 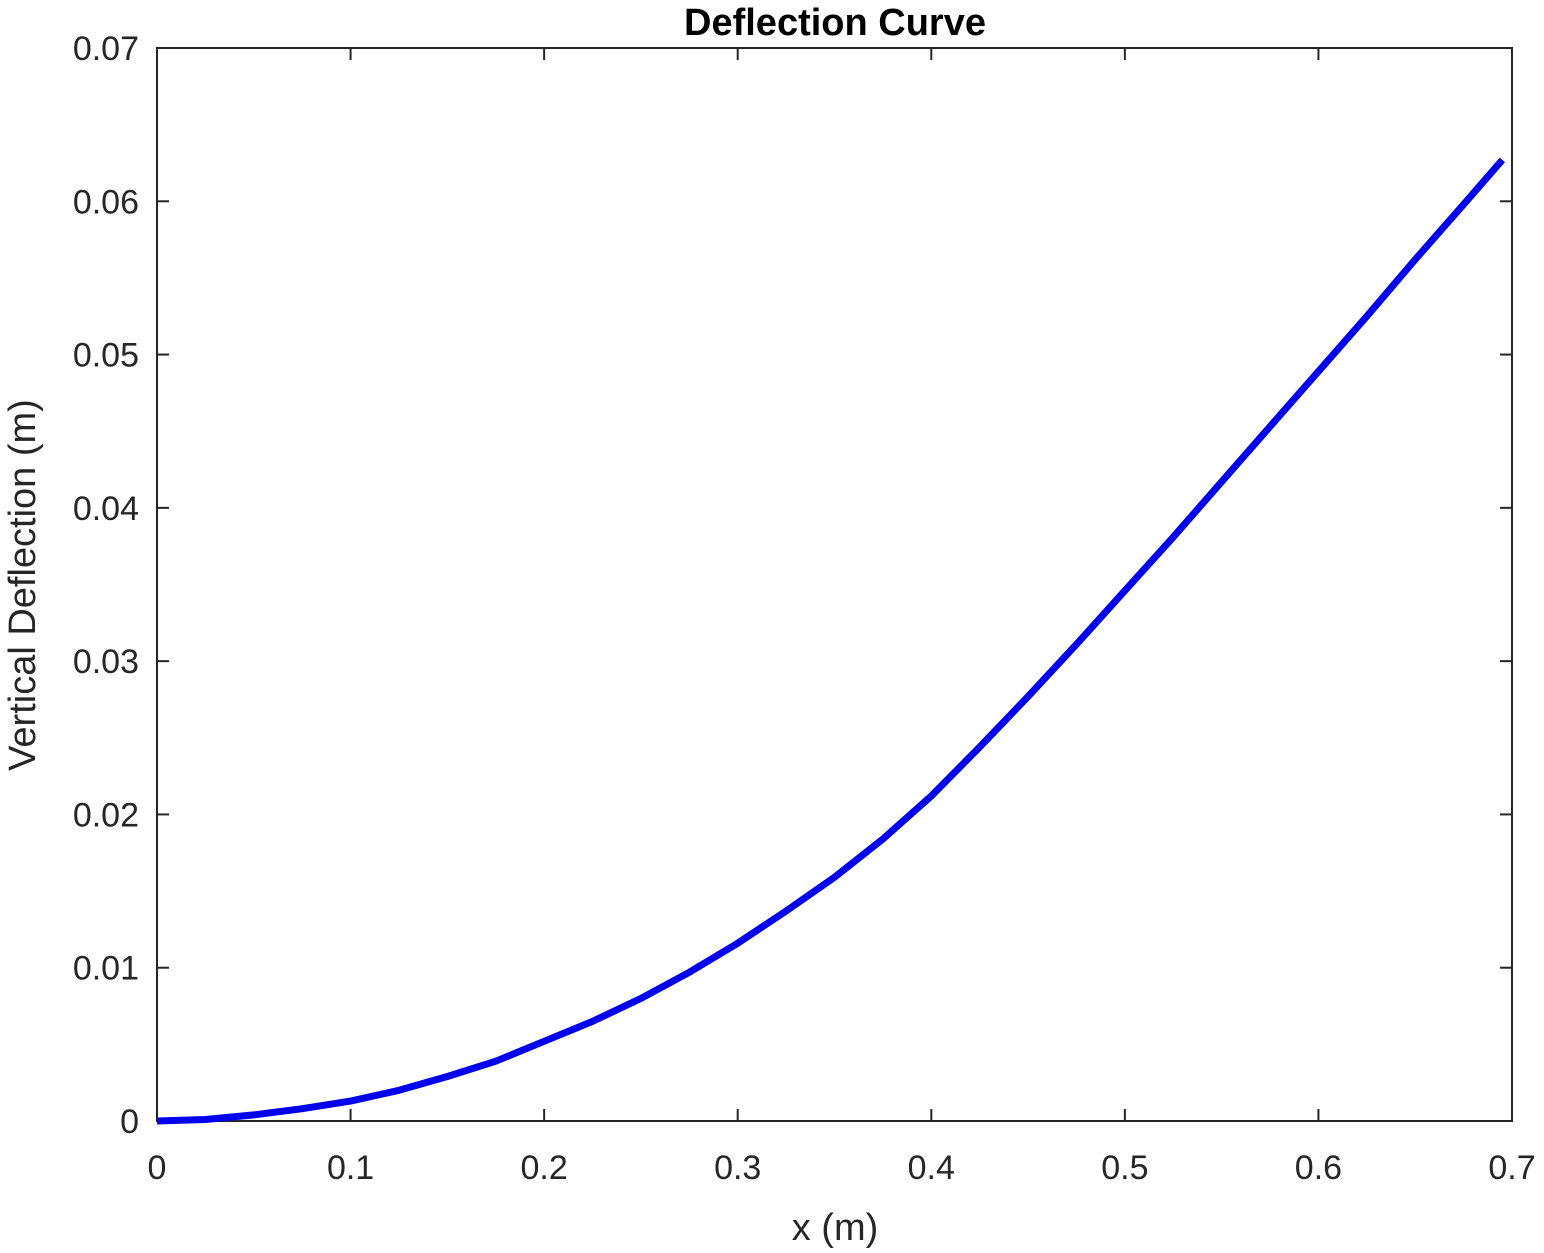 I want to click on chart-title: Deflection Curve, so click(x=835, y=23).